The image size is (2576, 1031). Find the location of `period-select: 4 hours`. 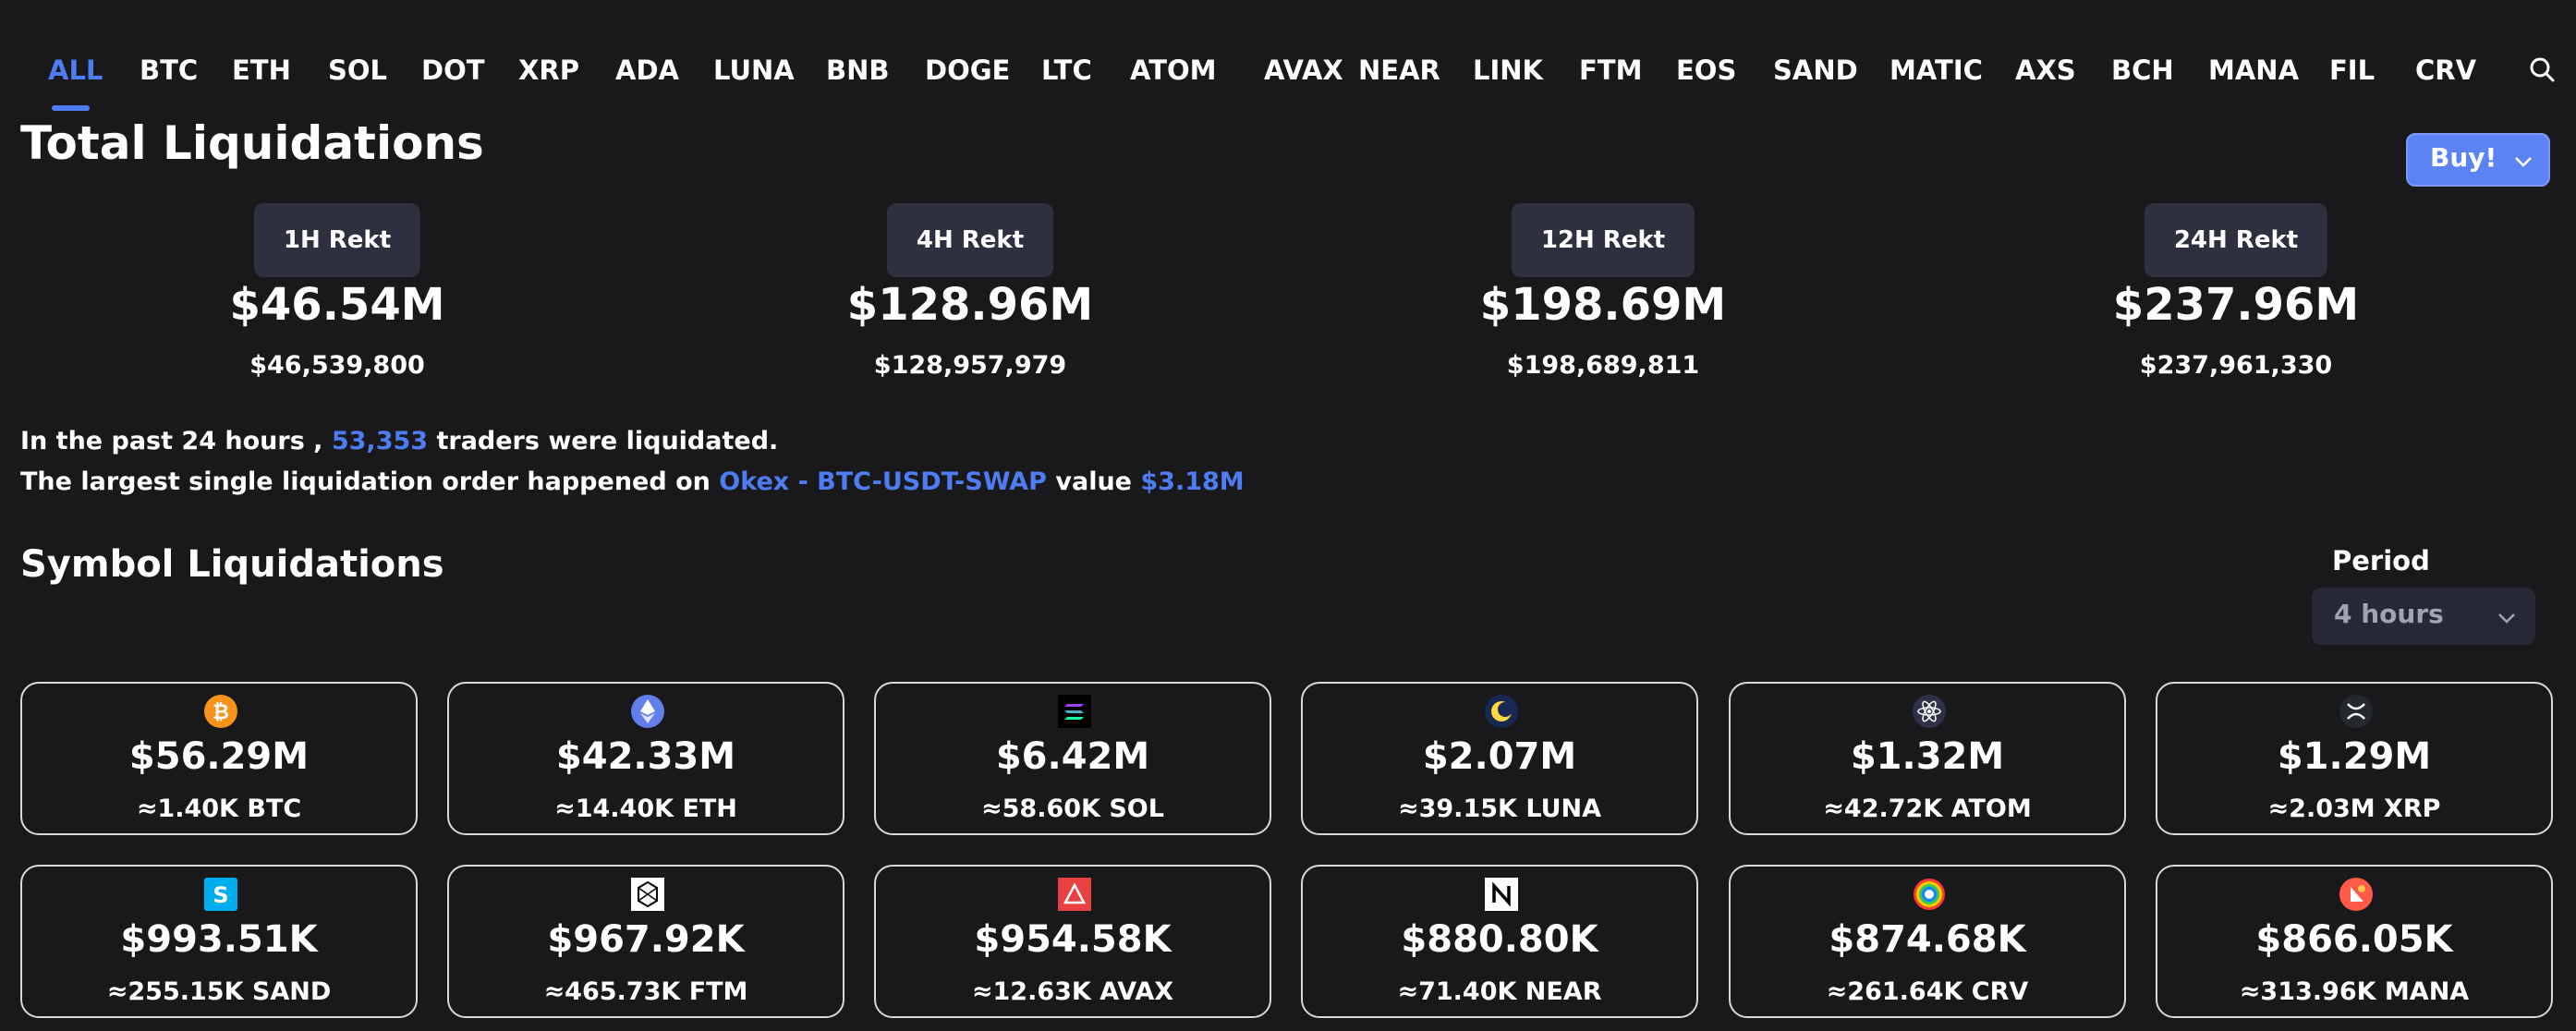

period-select: 4 hours is located at coordinates (2423, 616).